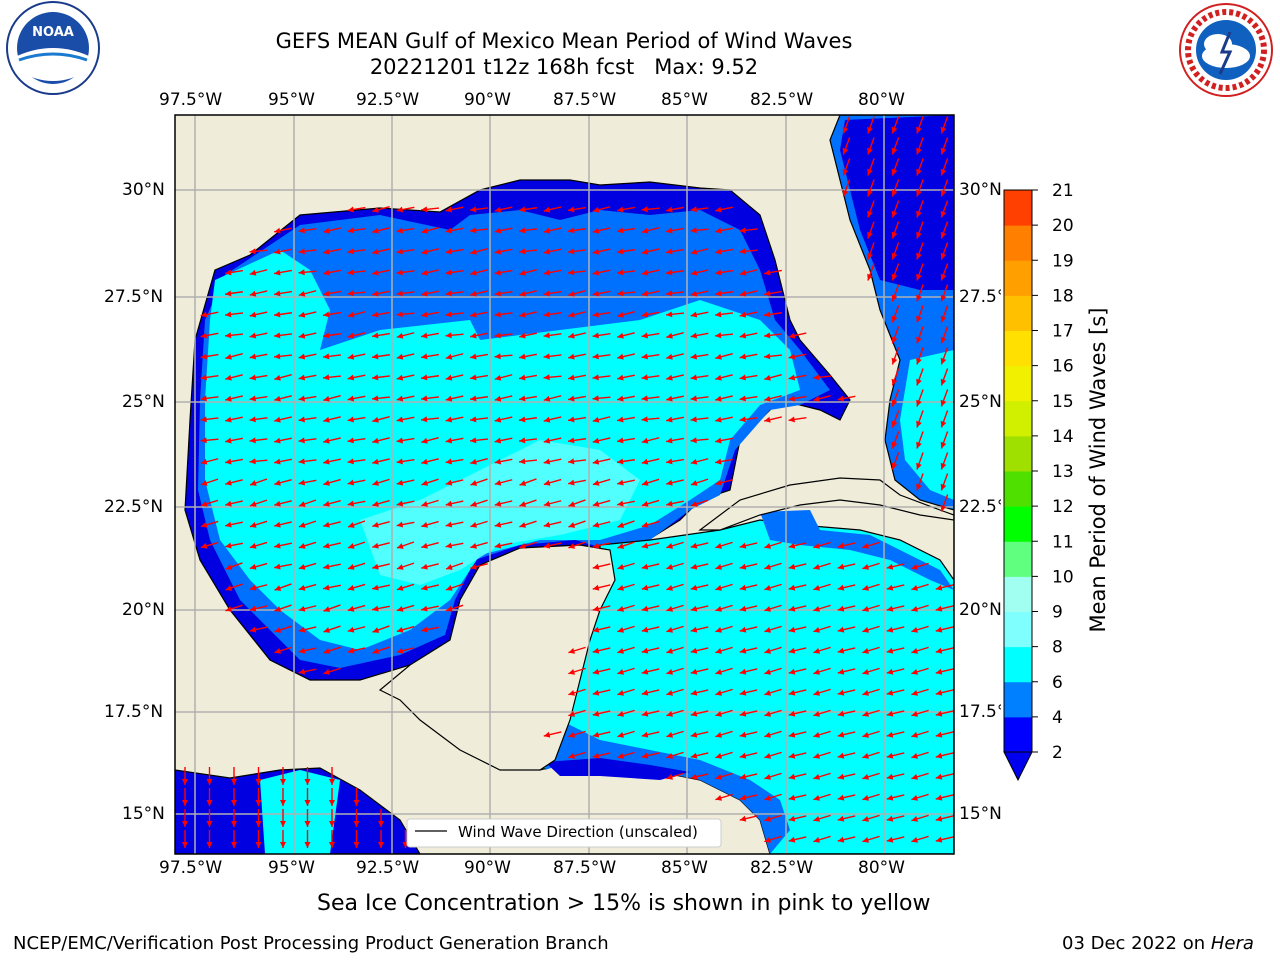 Image resolution: width=1280 pixels, height=960 pixels. I want to click on lon-label-top-90: 90°W, so click(487, 100).